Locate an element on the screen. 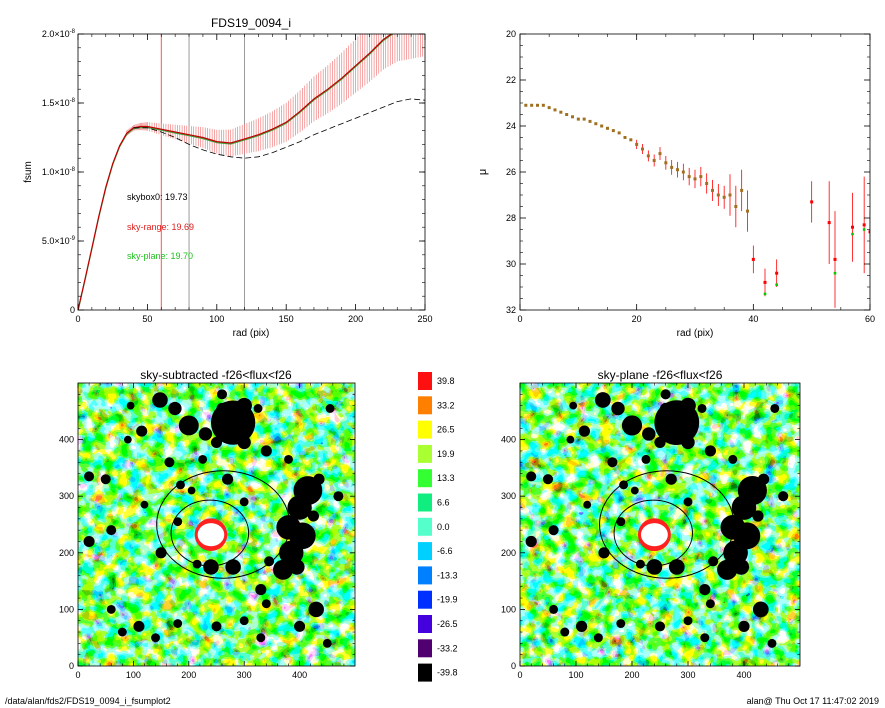  colorbar-label: -33.2 is located at coordinates (447, 648).